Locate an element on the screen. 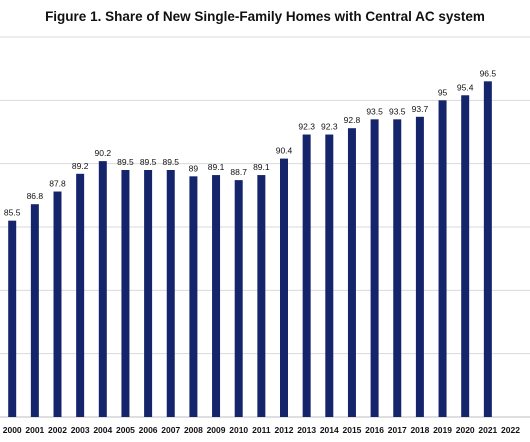 The image size is (530, 442). bar-2020 is located at coordinates (465, 256).